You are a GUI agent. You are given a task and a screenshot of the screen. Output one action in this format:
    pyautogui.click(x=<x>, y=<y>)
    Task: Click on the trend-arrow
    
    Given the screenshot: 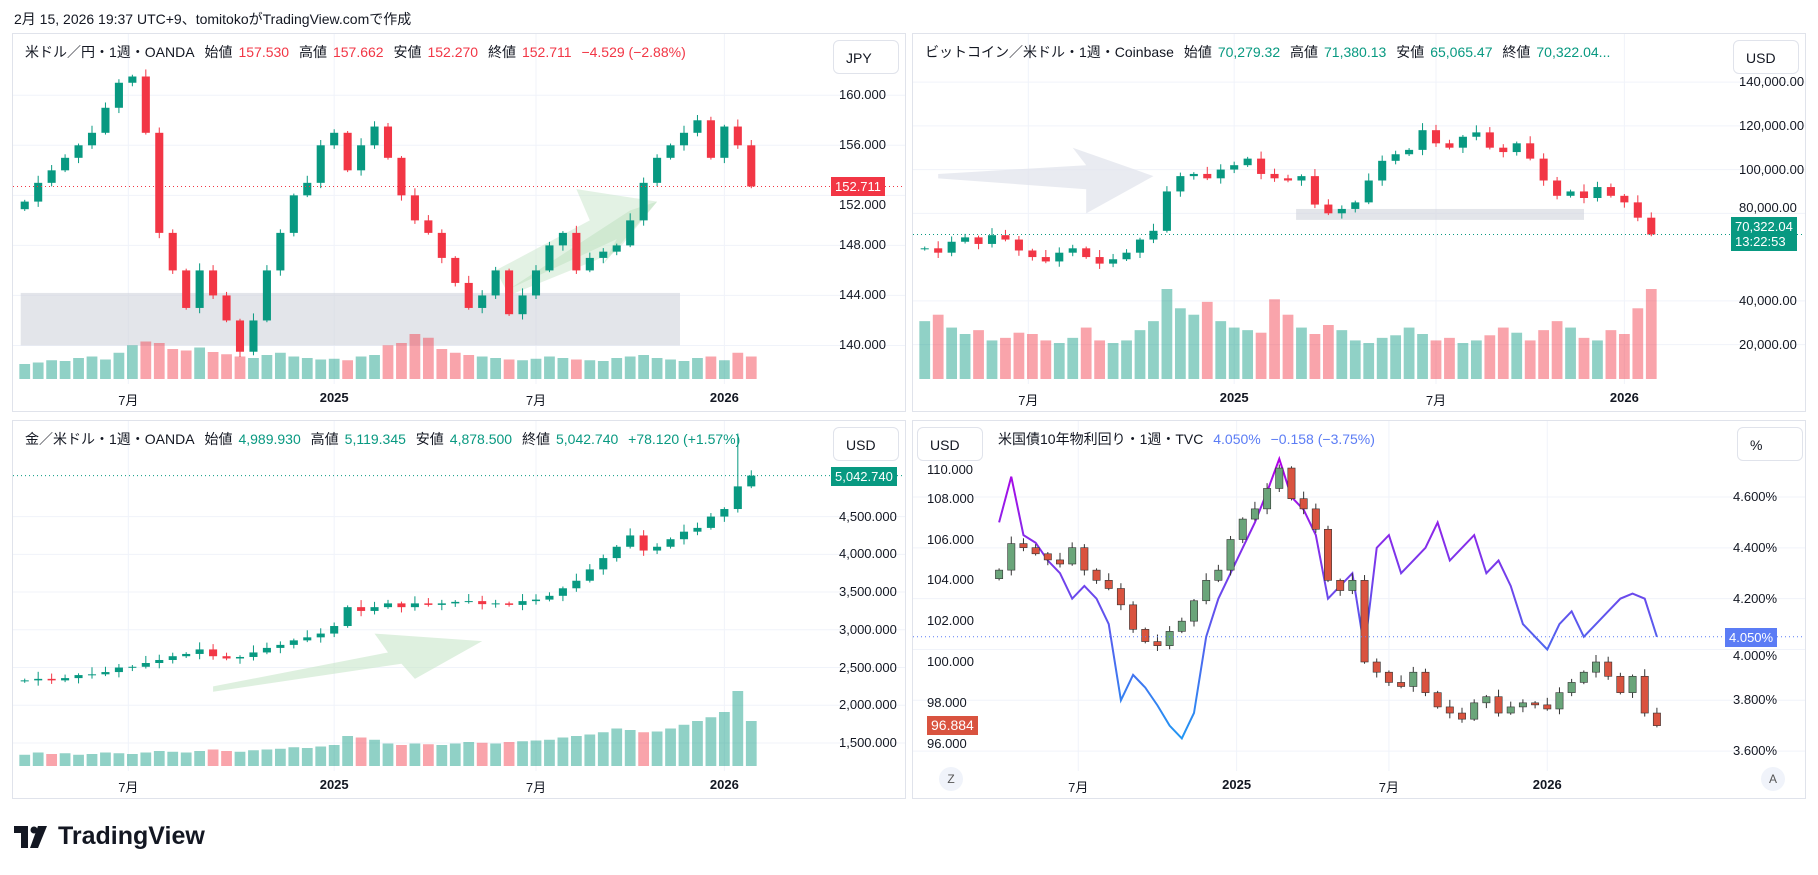 What is the action you would take?
    pyautogui.click(x=1046, y=180)
    